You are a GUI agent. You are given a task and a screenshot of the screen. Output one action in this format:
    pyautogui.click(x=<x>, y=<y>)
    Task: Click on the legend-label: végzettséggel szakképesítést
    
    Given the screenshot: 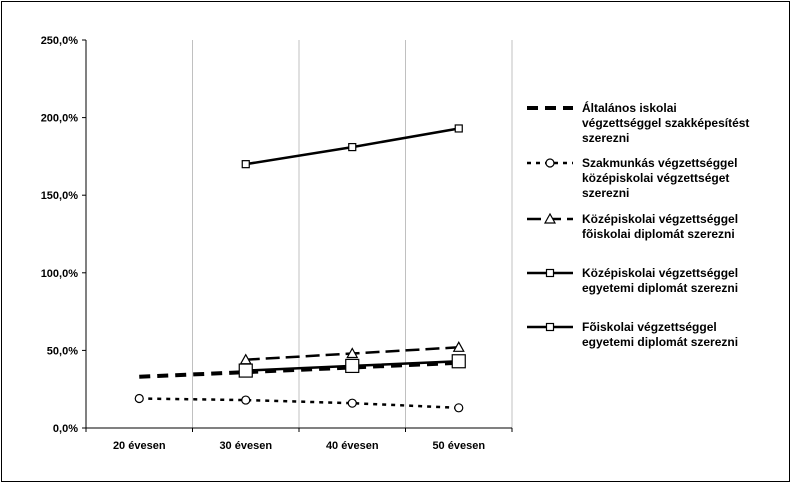 What is the action you would take?
    pyautogui.click(x=665, y=123)
    